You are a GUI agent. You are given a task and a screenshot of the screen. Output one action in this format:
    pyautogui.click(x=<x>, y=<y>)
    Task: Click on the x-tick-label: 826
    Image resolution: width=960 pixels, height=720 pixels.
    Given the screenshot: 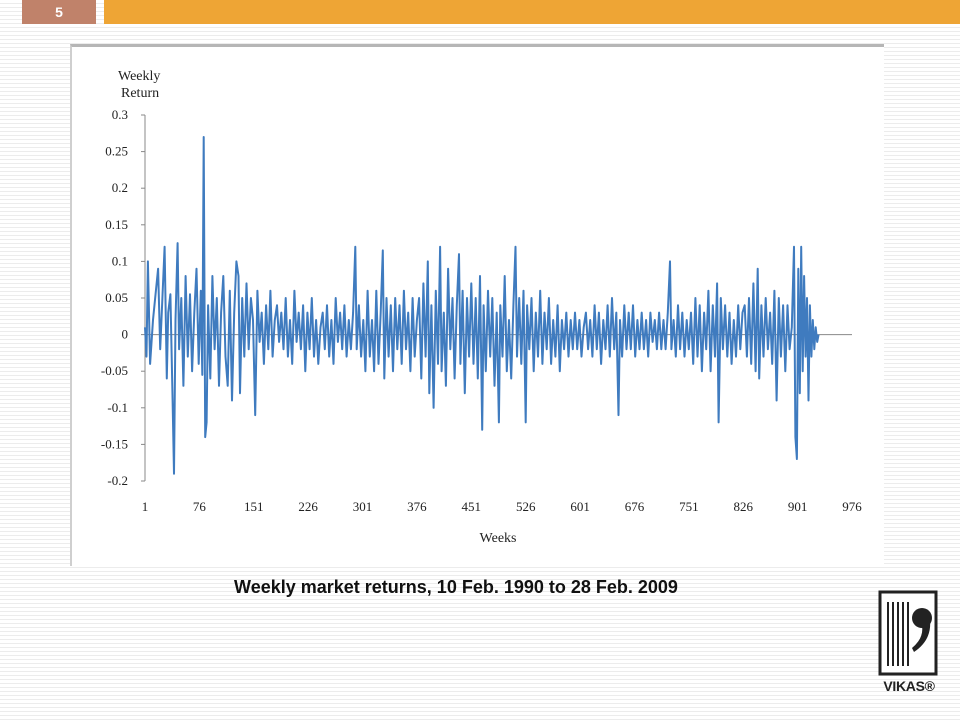 What is the action you would take?
    pyautogui.click(x=743, y=506)
    